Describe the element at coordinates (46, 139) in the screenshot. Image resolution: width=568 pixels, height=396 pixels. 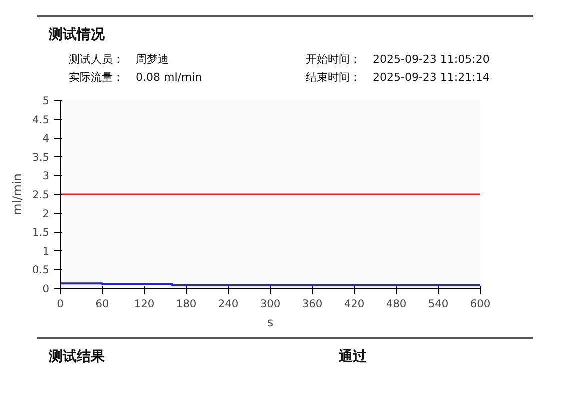
I see `y-tick-label: 4` at that location.